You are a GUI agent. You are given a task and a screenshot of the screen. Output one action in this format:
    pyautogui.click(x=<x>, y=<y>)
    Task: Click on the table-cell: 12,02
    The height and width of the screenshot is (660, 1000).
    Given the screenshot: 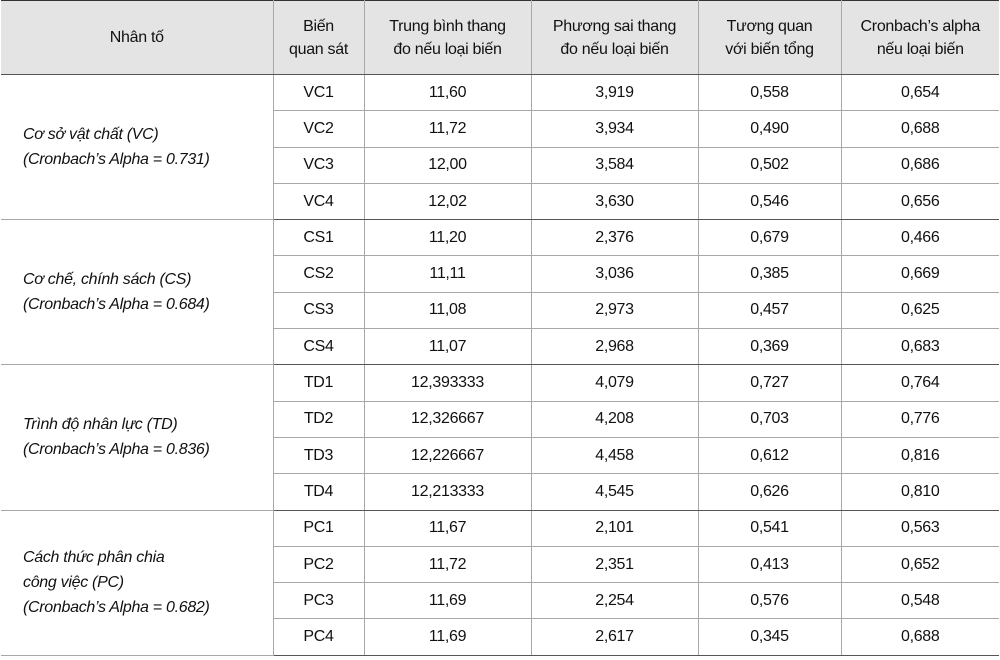 What is the action you would take?
    pyautogui.click(x=447, y=201)
    